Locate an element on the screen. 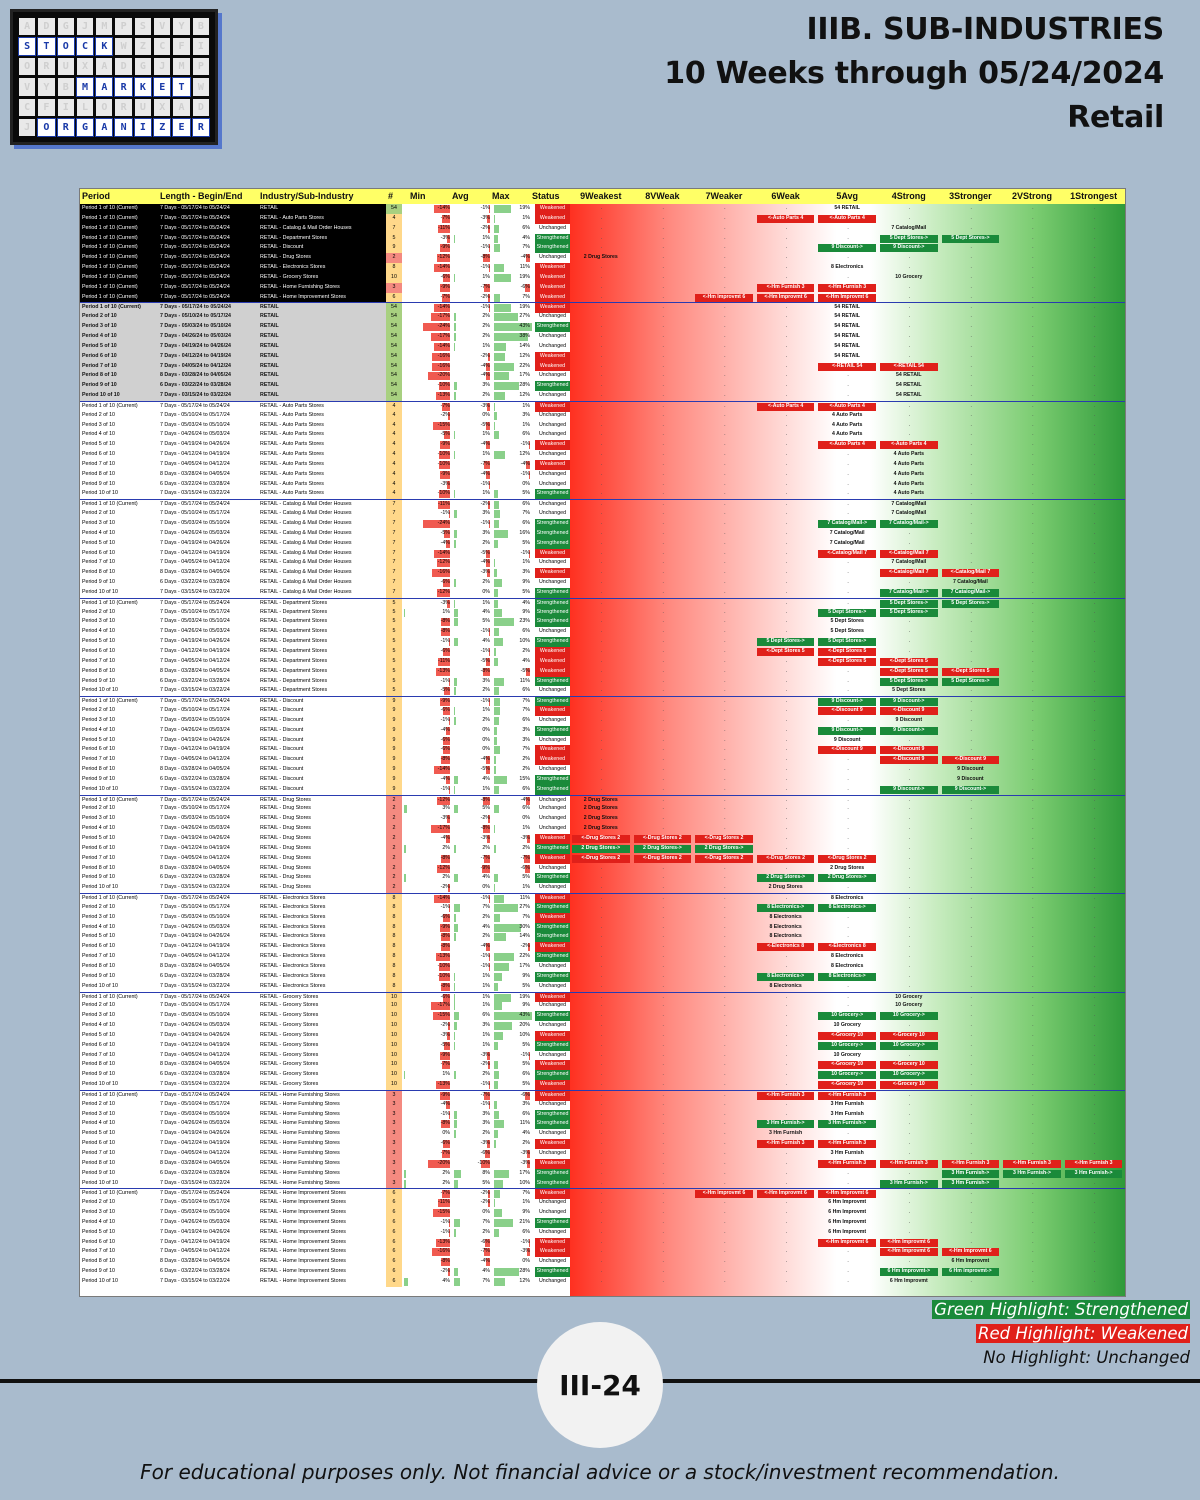 This screenshot has height=1500, width=1200. cell-min: -13% is located at coordinates (443, 395).